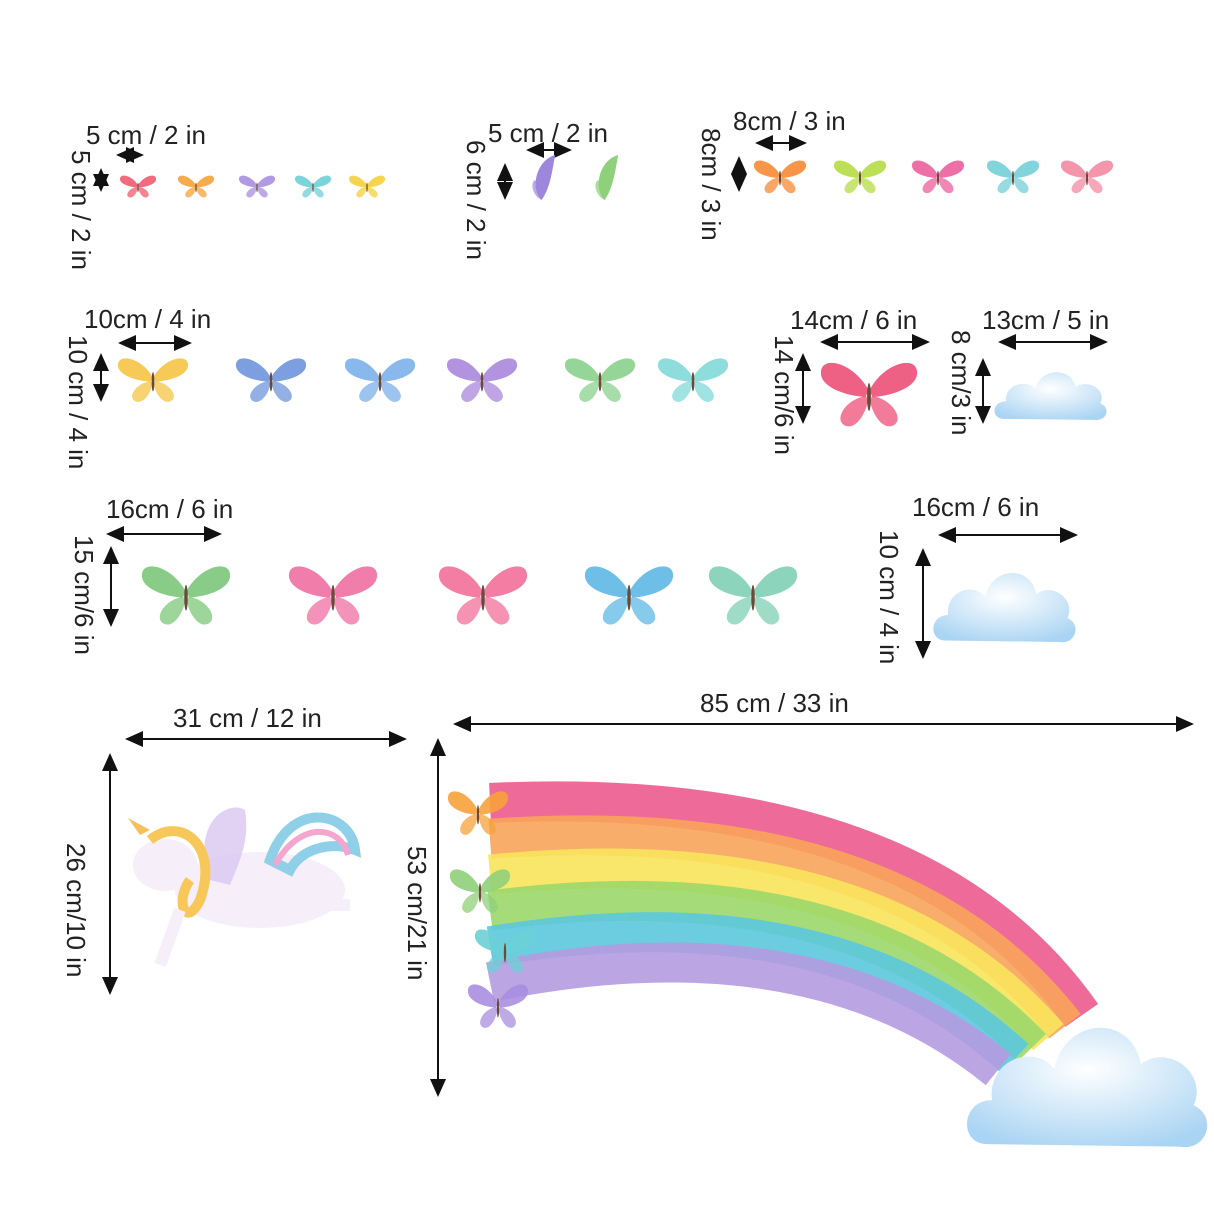  What do you see at coordinates (1004, 607) in the screenshot?
I see `g8-cloud` at bounding box center [1004, 607].